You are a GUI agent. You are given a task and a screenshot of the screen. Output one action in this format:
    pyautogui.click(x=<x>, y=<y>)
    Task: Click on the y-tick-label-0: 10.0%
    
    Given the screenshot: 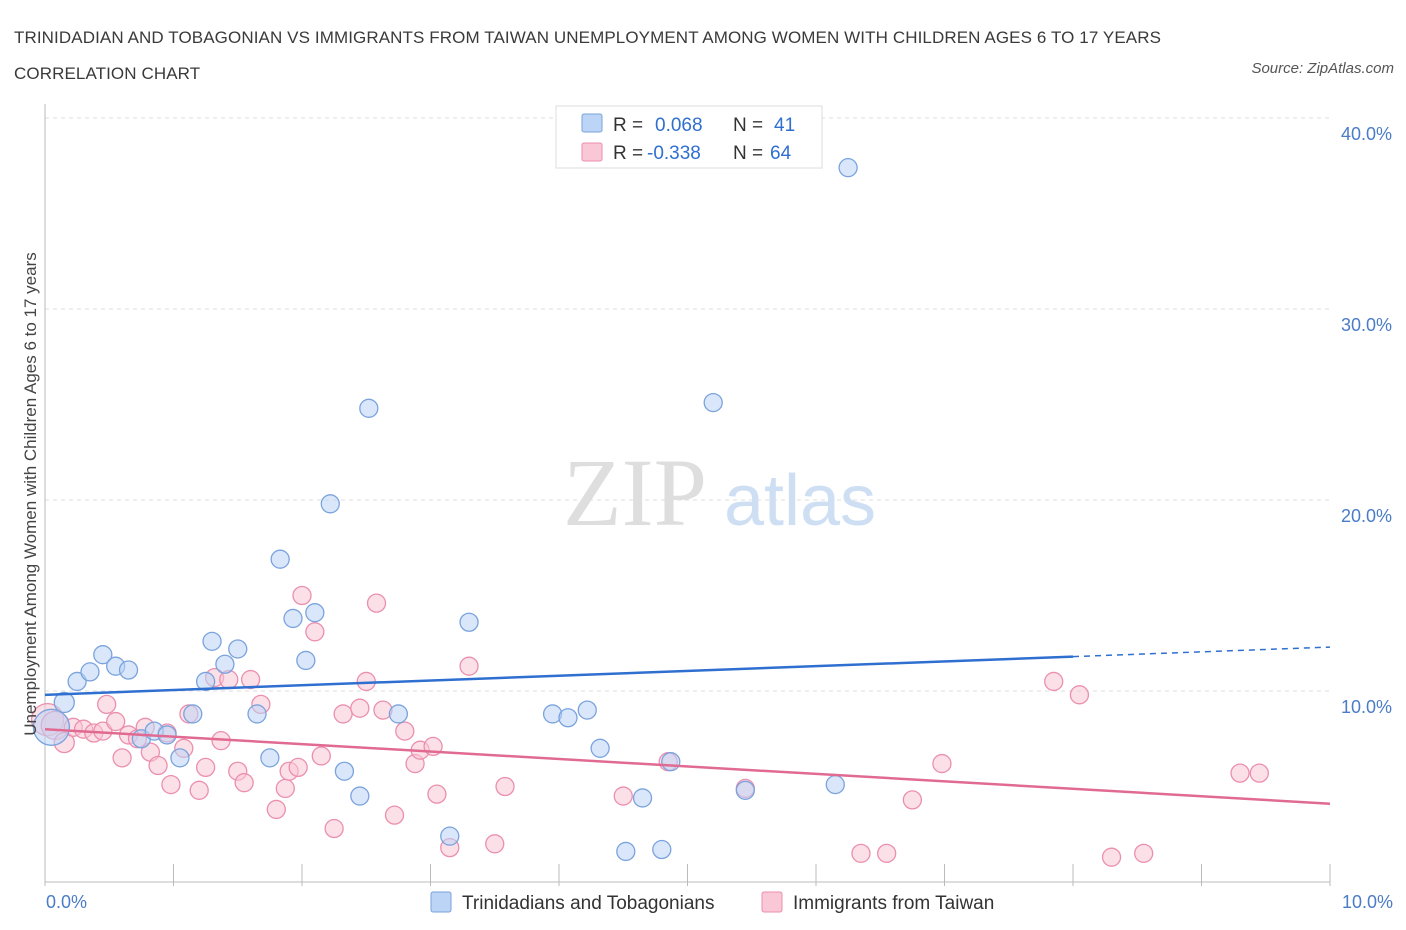 What is the action you would take?
    pyautogui.click(x=1366, y=707)
    